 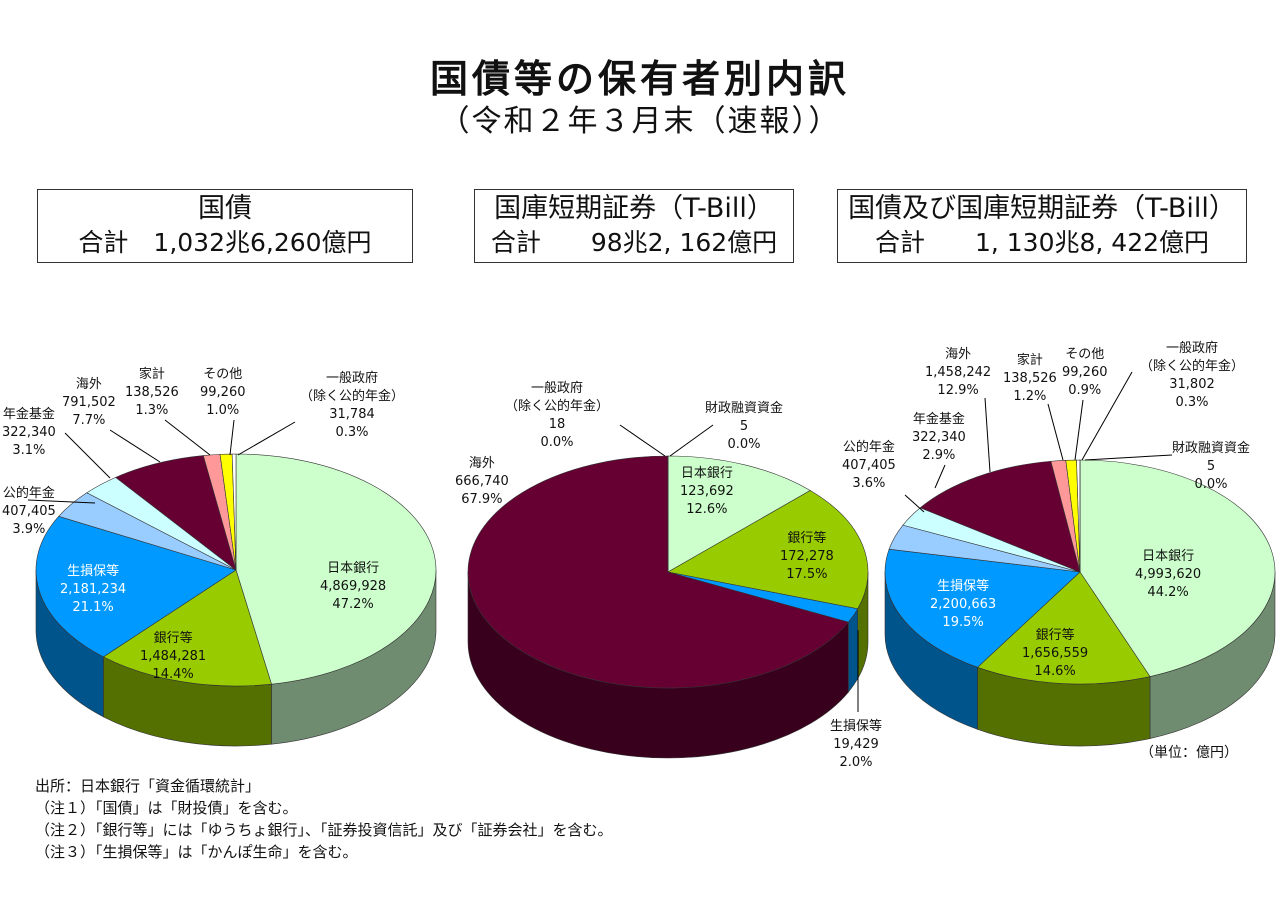 What do you see at coordinates (482, 481) in the screenshot?
I see `pie-label-overseas: 海外 666,740 67.9%` at bounding box center [482, 481].